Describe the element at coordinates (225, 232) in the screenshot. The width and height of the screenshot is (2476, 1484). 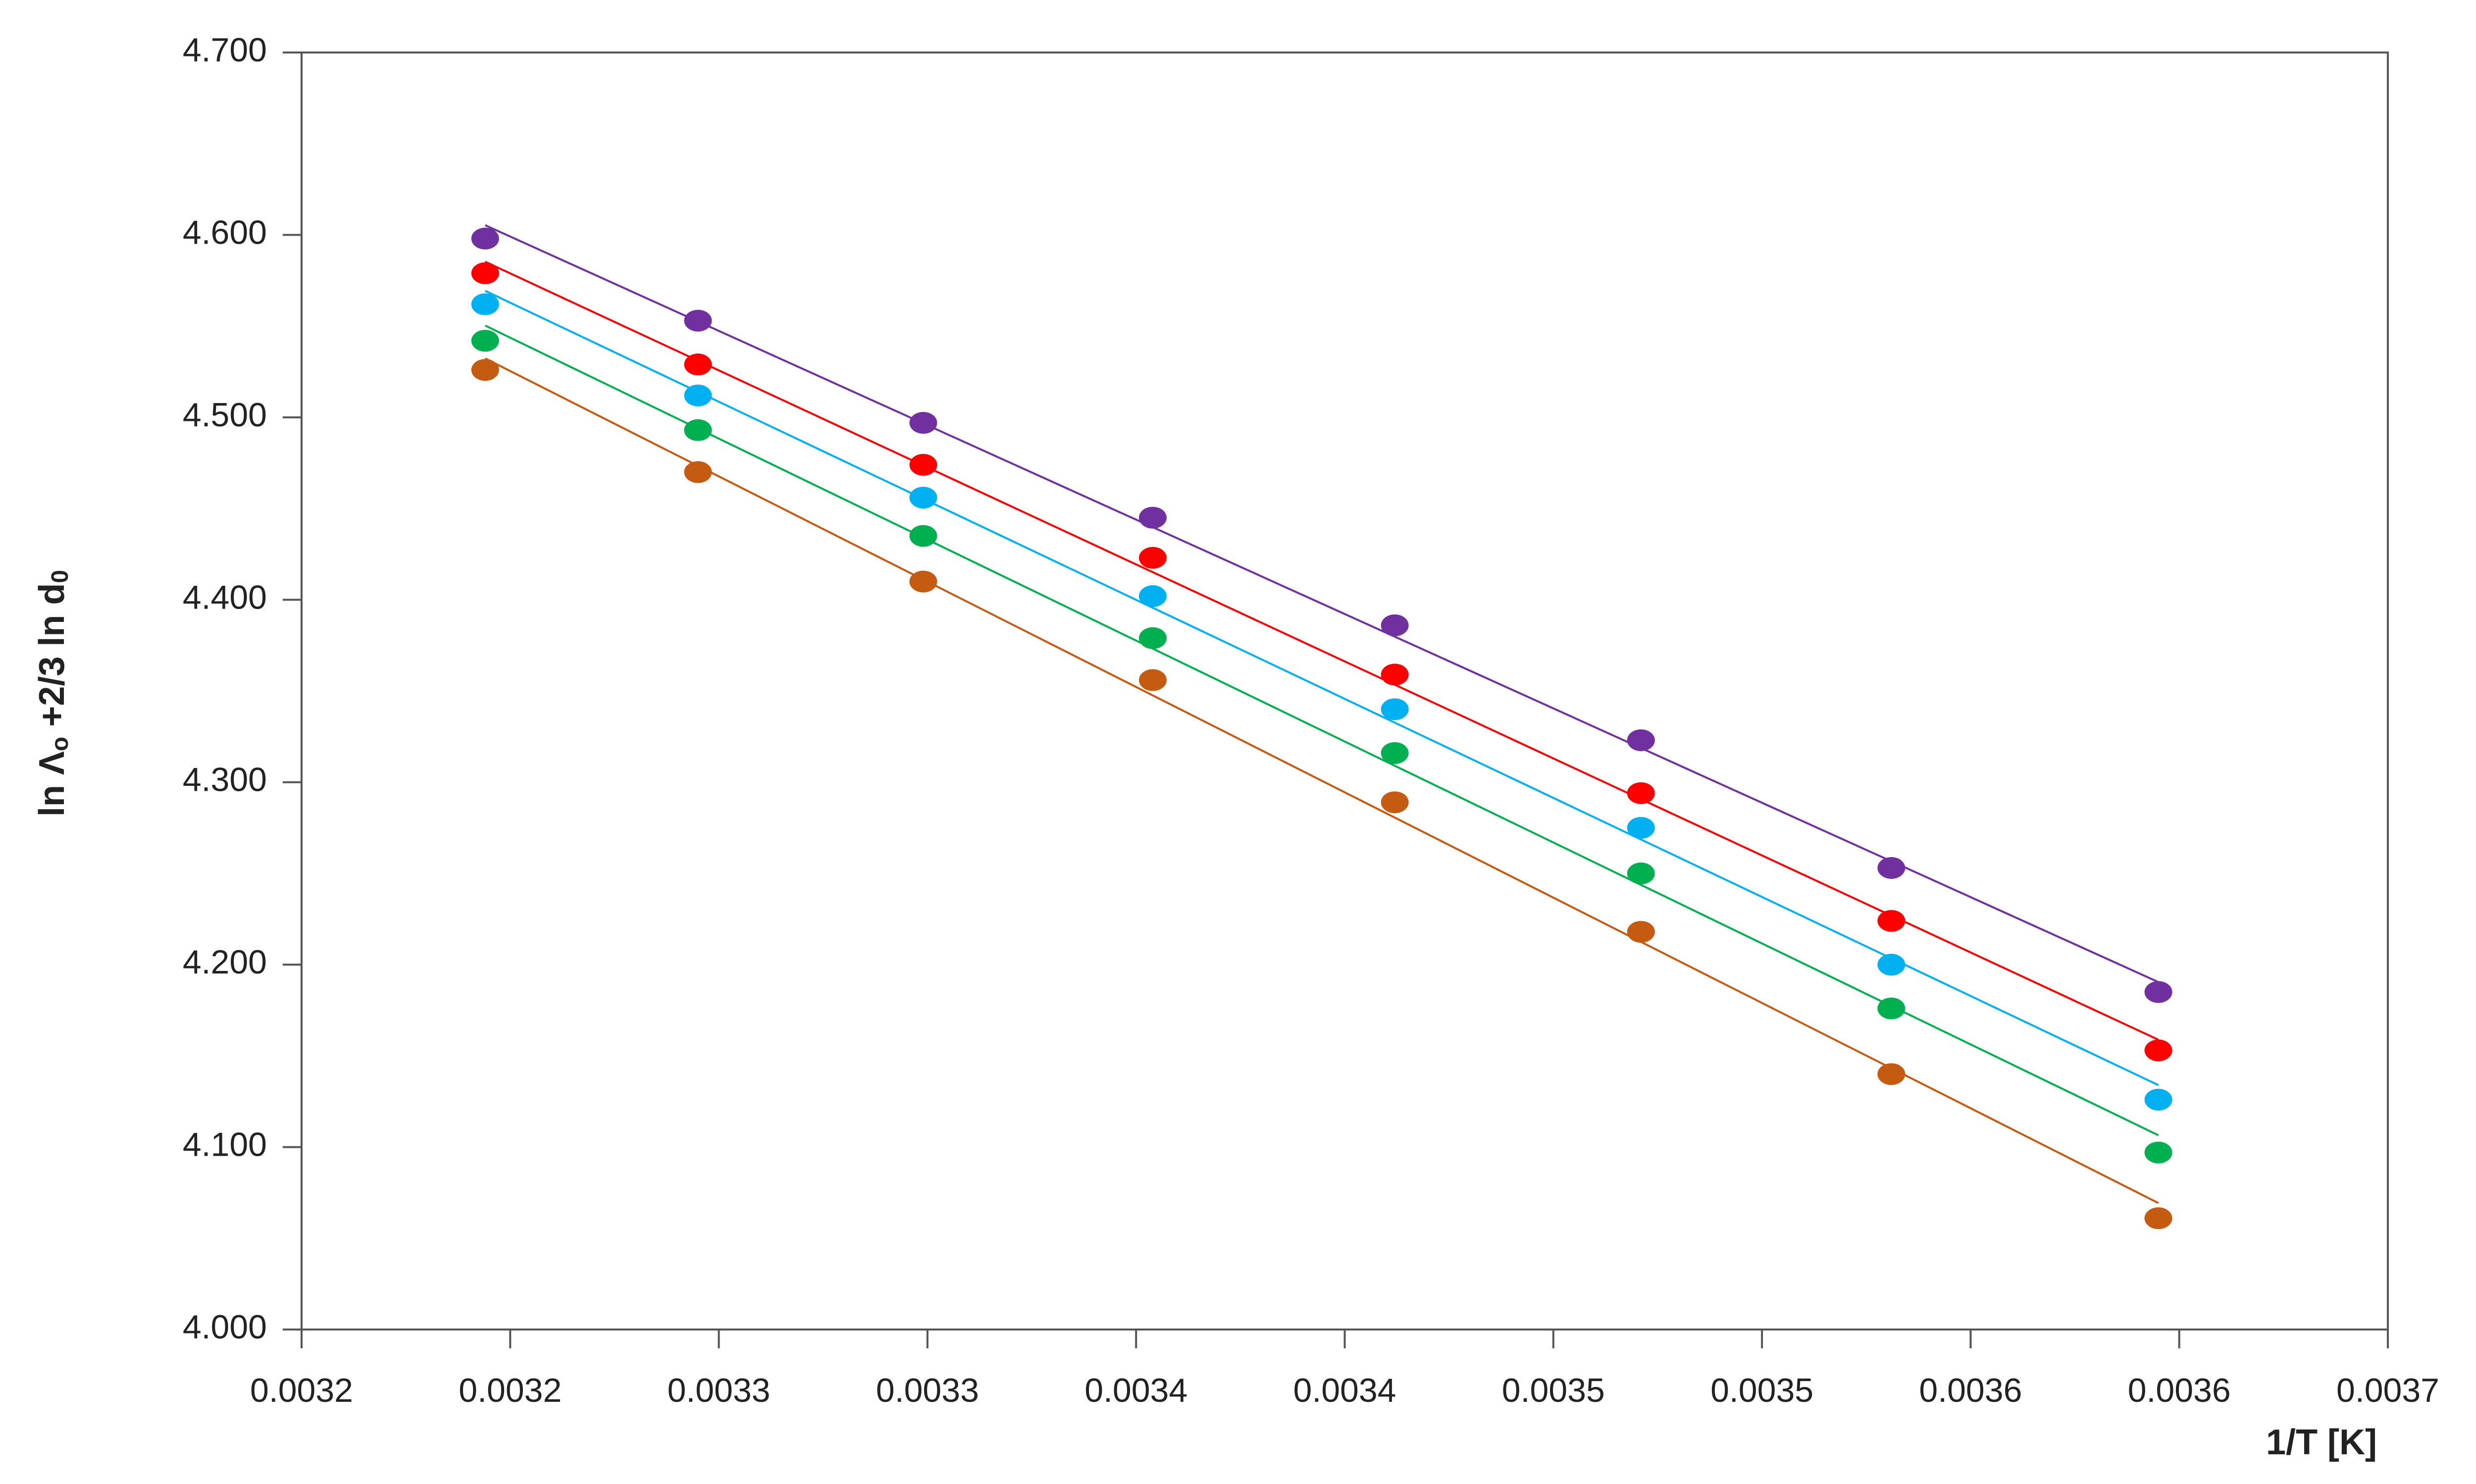
I see `y-tick-label: 4.600` at that location.